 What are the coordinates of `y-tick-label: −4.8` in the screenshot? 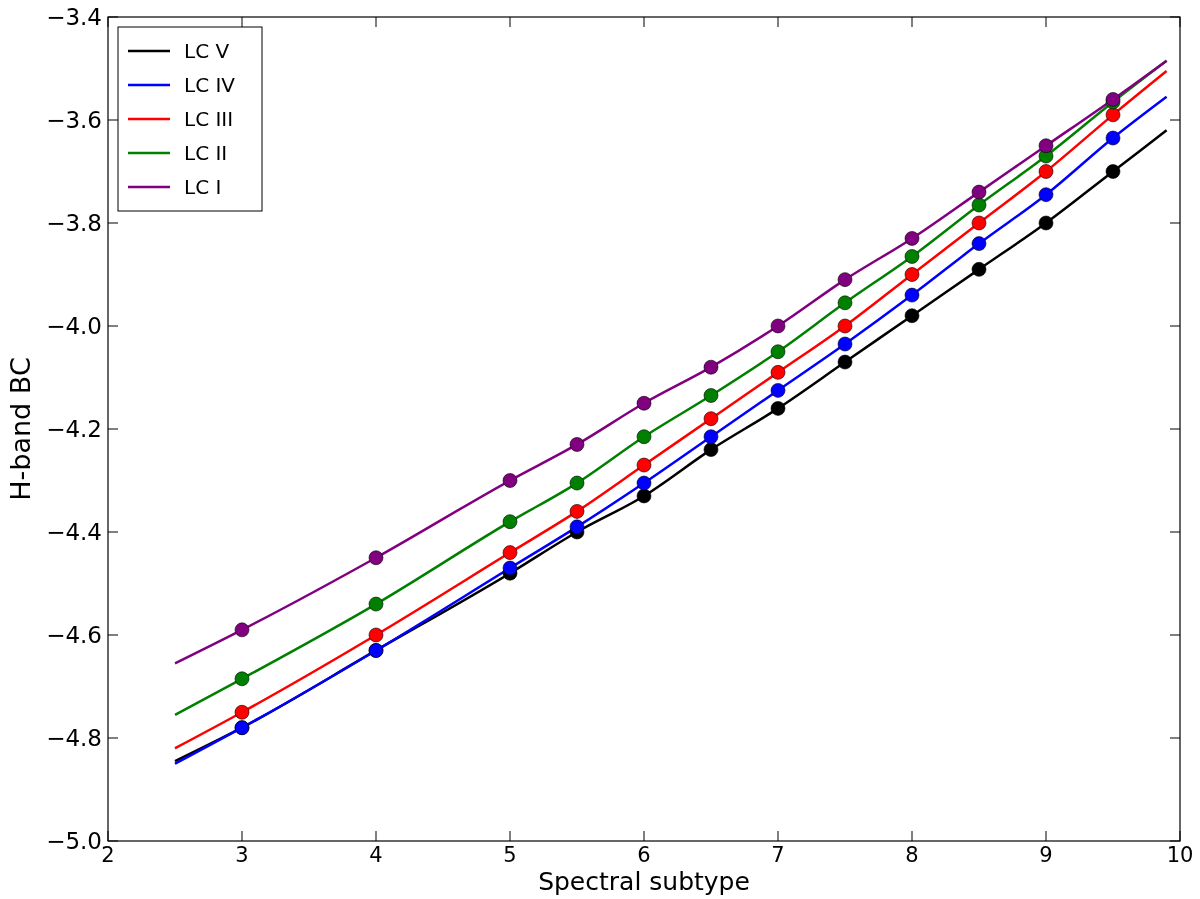 It's located at (74, 738).